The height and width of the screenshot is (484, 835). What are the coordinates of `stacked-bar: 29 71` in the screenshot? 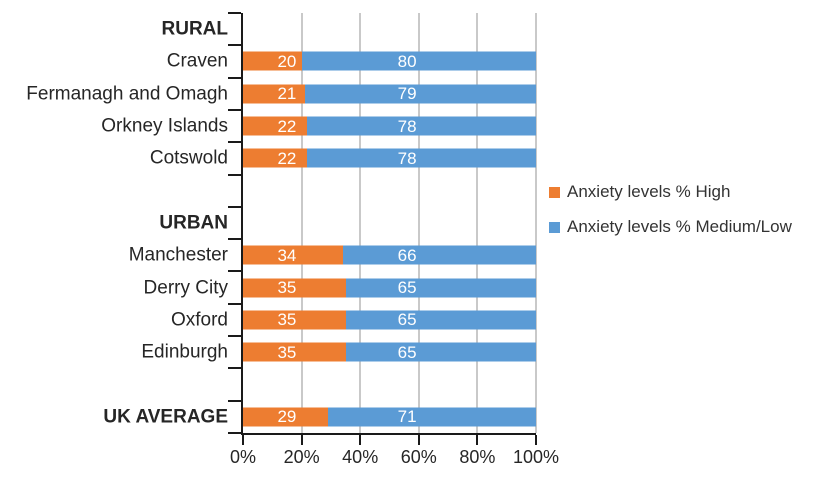 It's located at (389, 417).